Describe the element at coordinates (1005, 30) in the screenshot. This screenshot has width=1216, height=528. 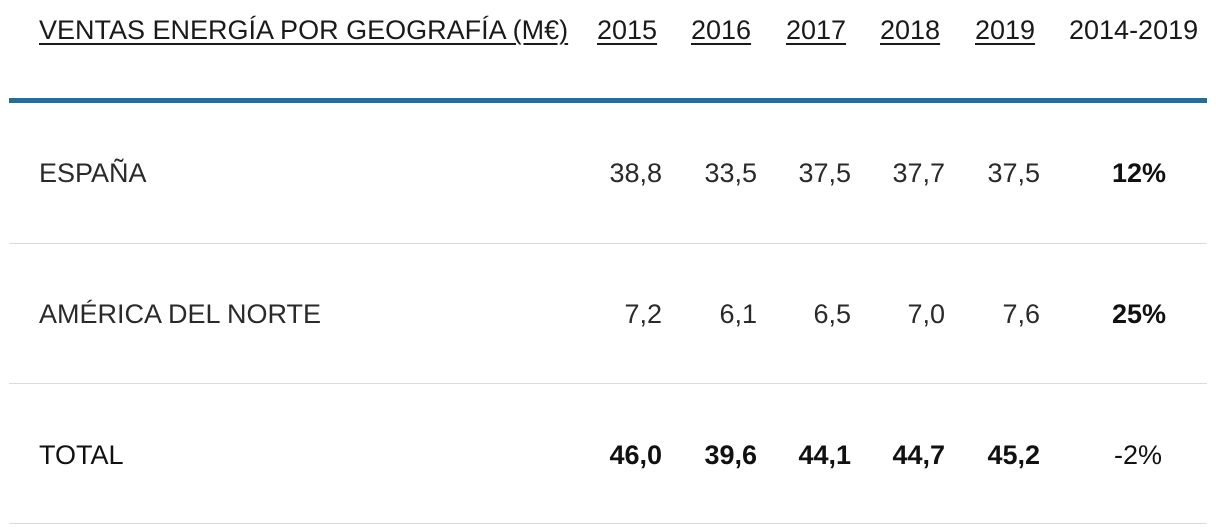
I see `column-header-2019: 2019` at that location.